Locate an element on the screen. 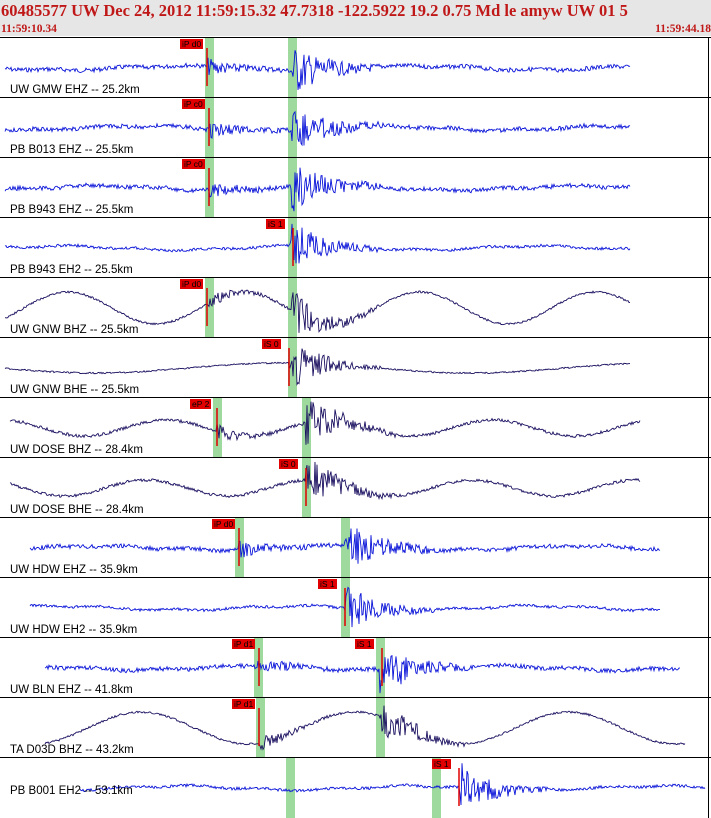  trace-panel: iP d1 iS 1 UW BLN EHZ -- 41.8km is located at coordinates (355, 667).